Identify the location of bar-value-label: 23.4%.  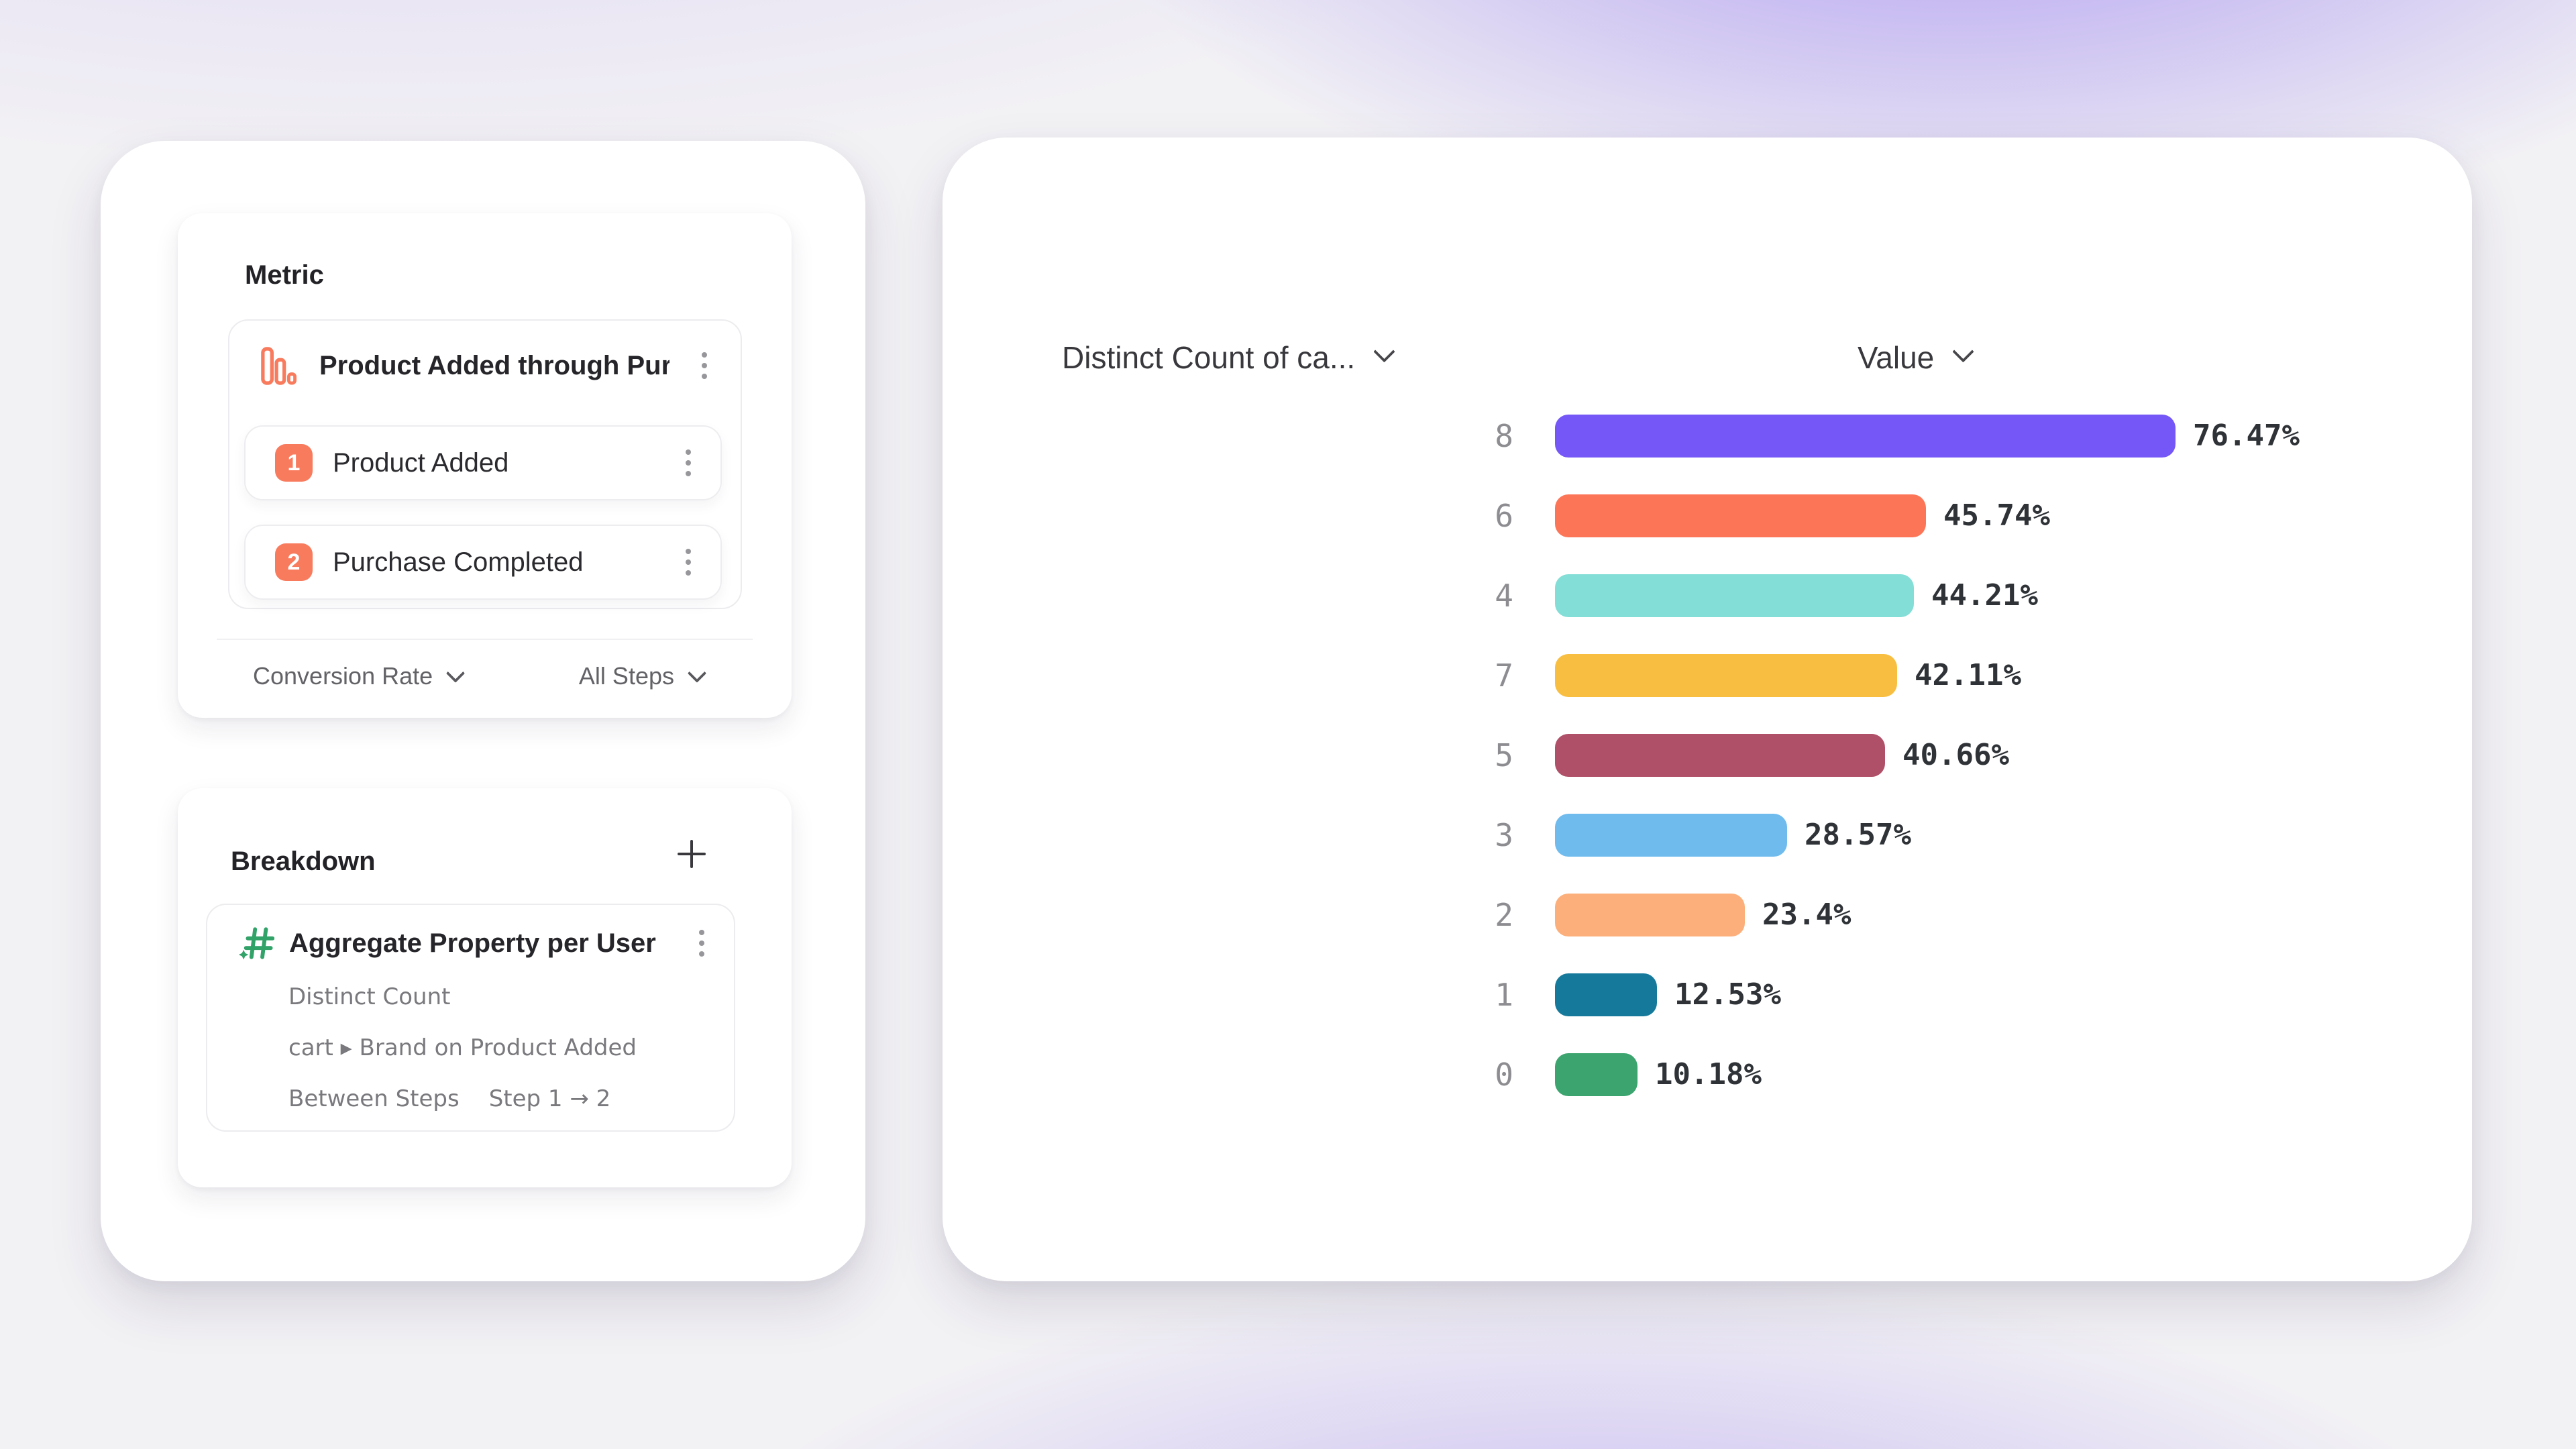
(1806, 915).